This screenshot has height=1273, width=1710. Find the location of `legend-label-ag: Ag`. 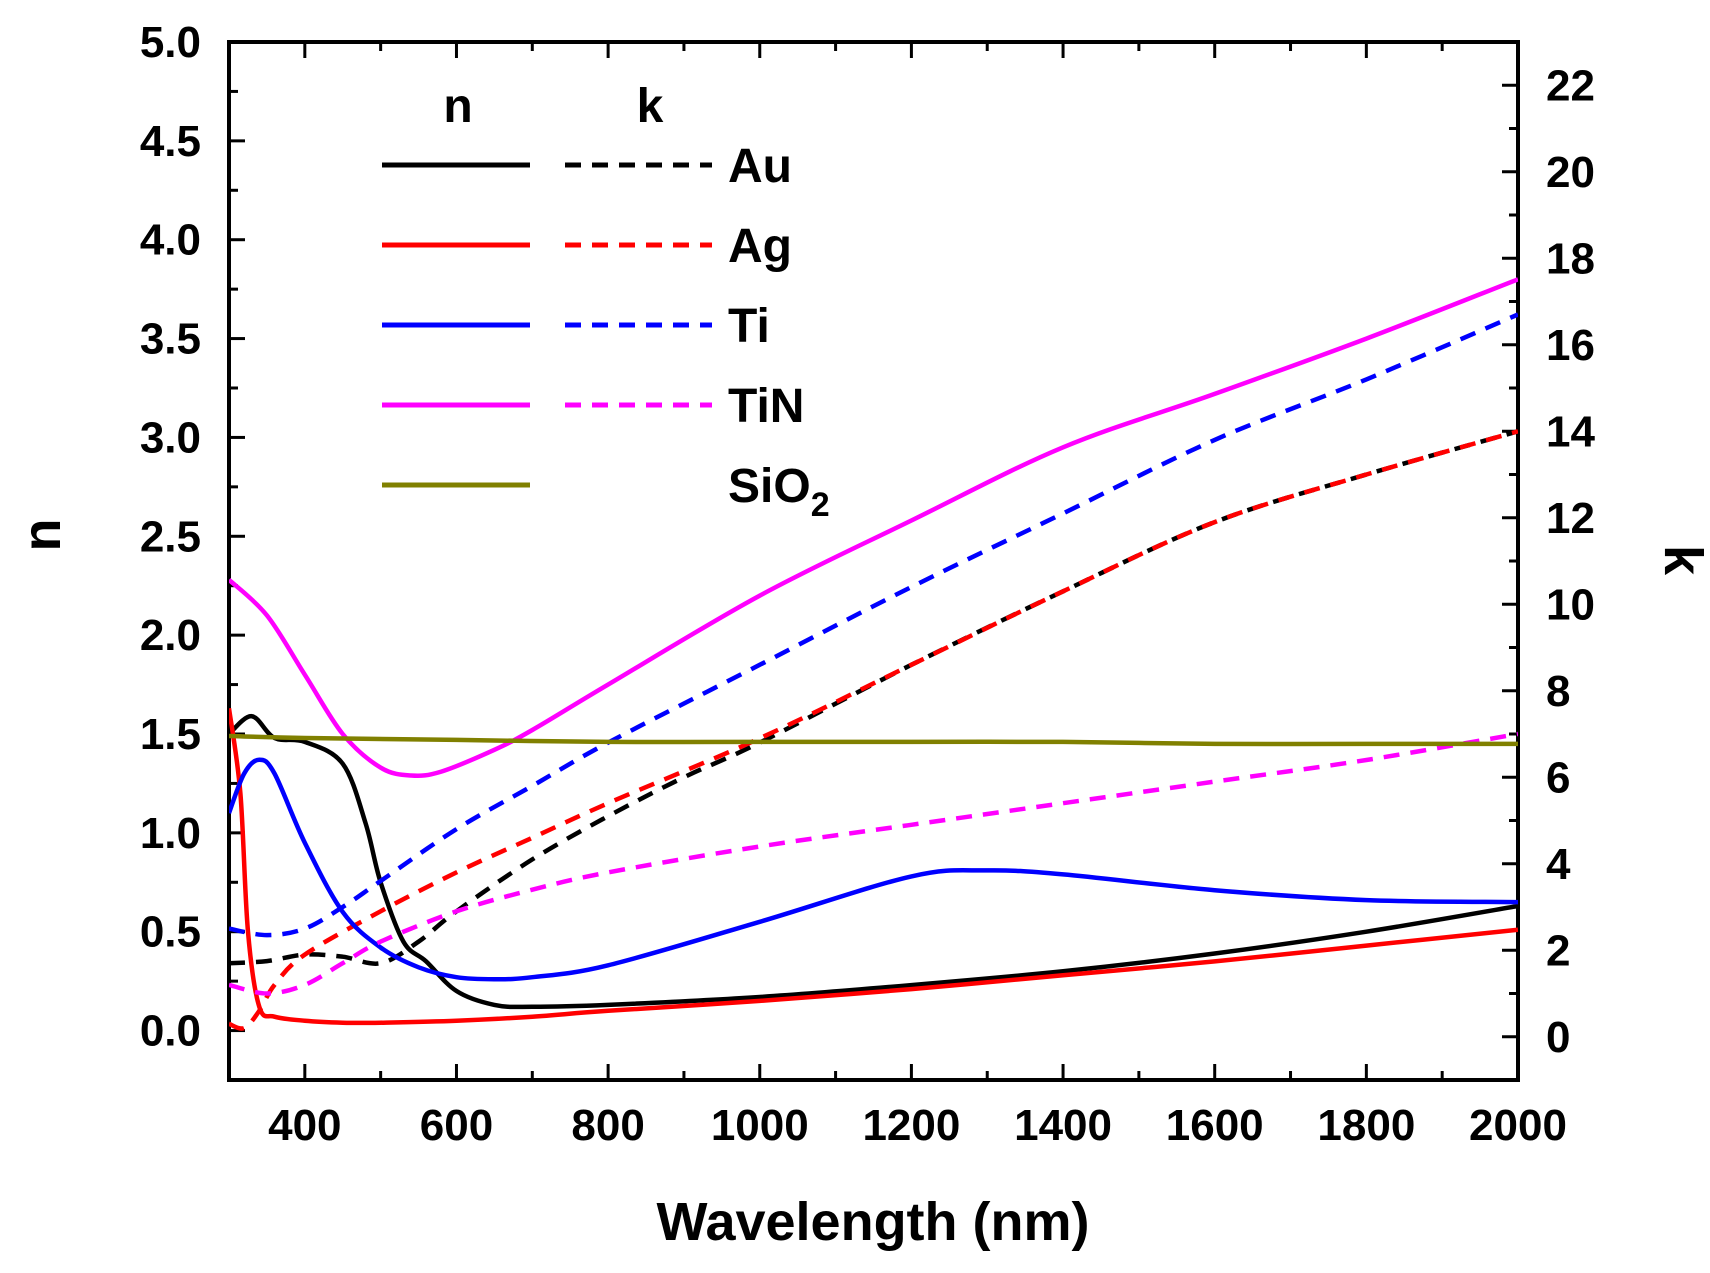

legend-label-ag: Ag is located at coordinates (760, 246).